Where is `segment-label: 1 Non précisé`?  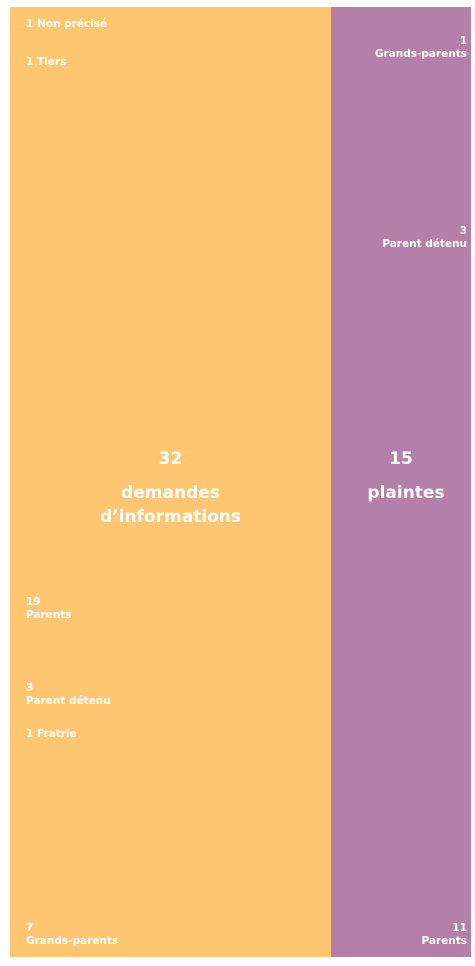 segment-label: 1 Non précisé is located at coordinates (66, 24).